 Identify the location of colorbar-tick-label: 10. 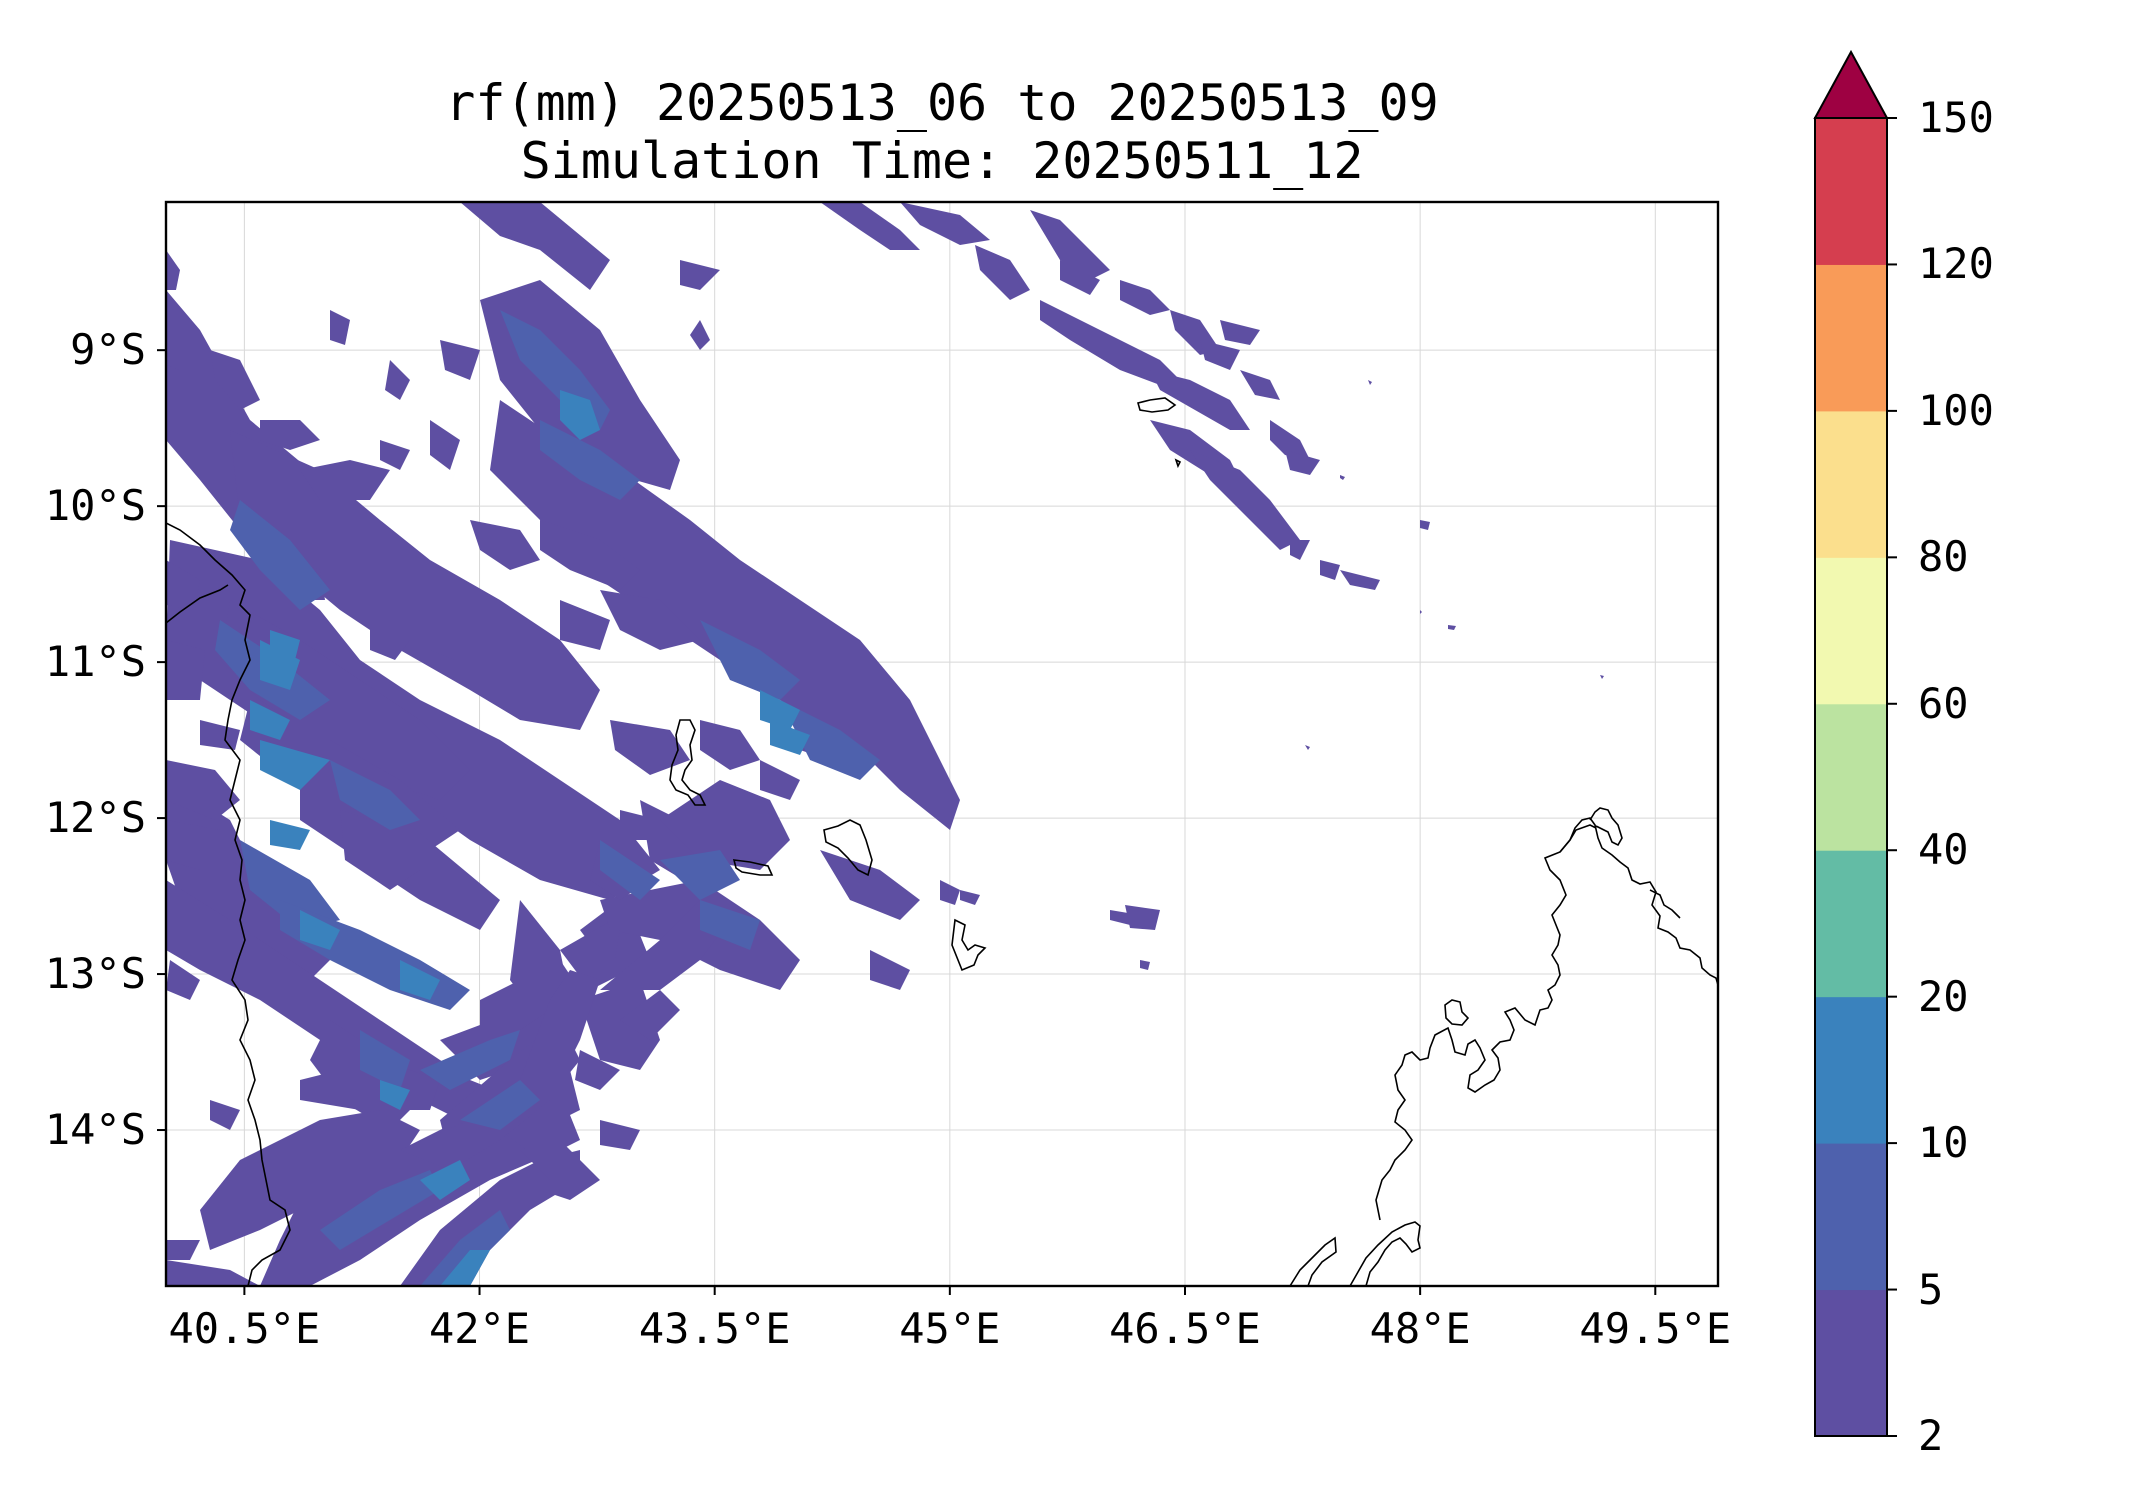
(1943, 1143).